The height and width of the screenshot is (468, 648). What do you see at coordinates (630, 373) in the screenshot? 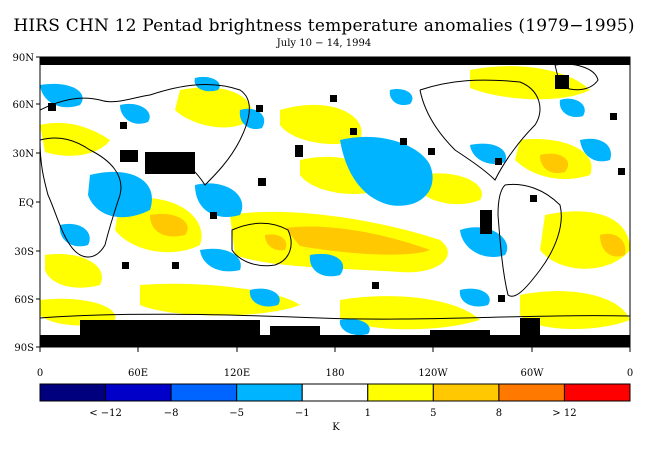
I see `lon-label-0-right: 0` at bounding box center [630, 373].